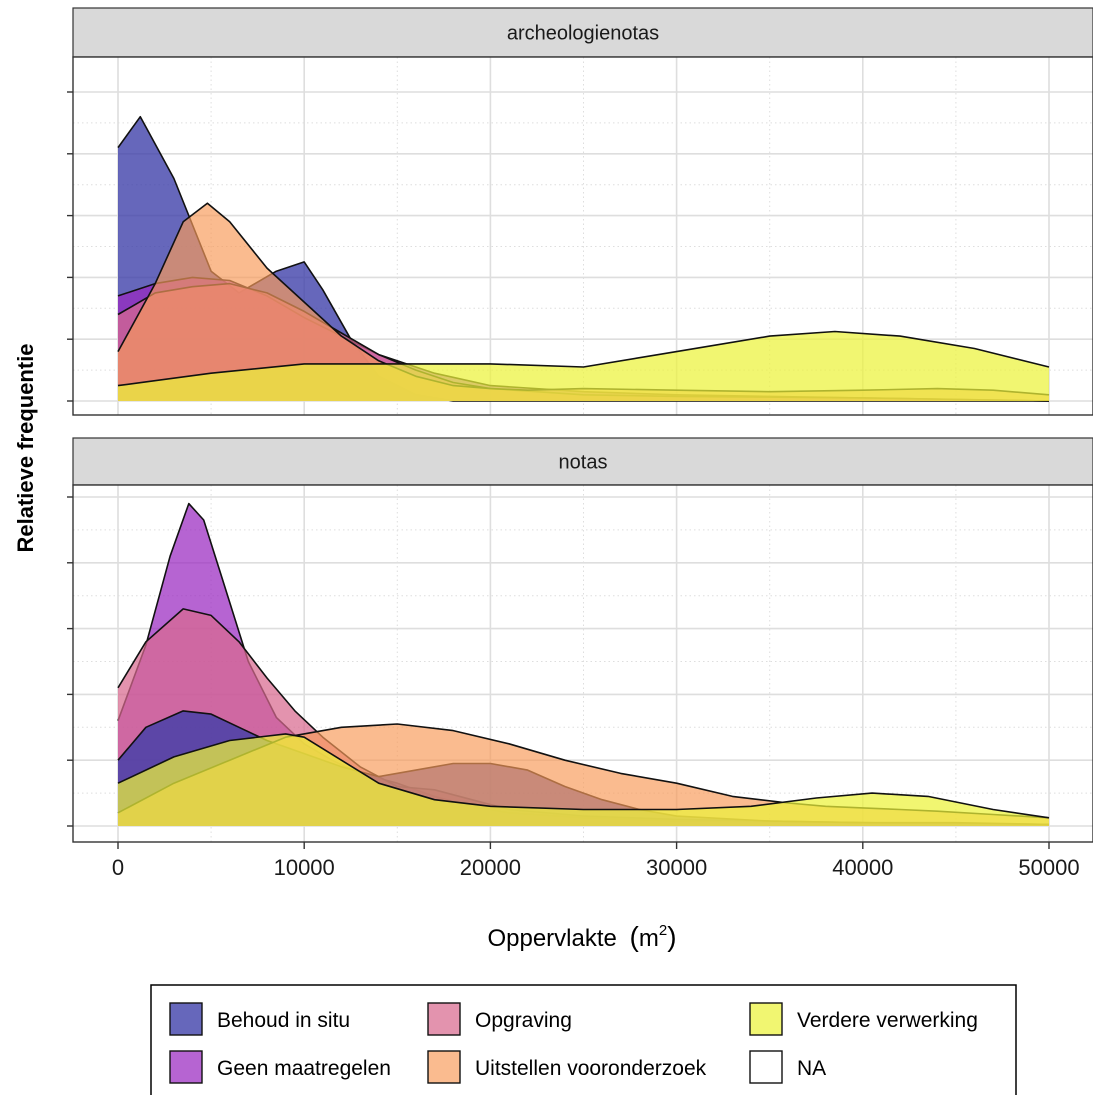 The height and width of the screenshot is (1095, 1093). What do you see at coordinates (676, 867) in the screenshot?
I see `x-tick-label: 30000` at bounding box center [676, 867].